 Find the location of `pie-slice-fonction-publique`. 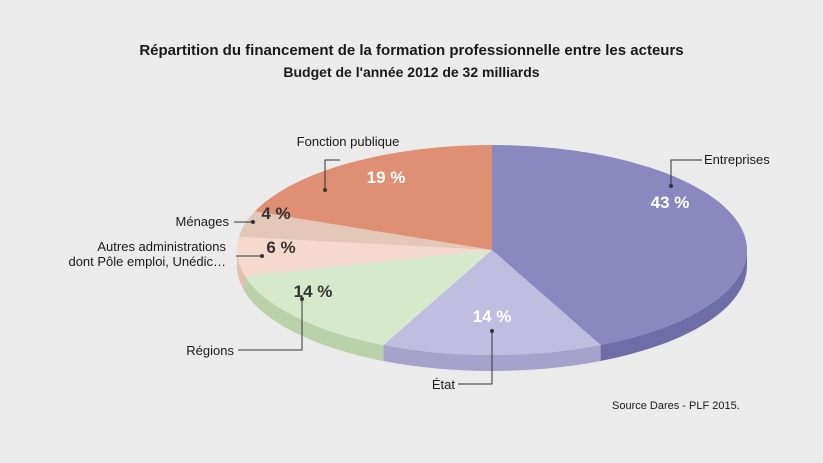

pie-slice-fonction-publique is located at coordinates (373, 197).